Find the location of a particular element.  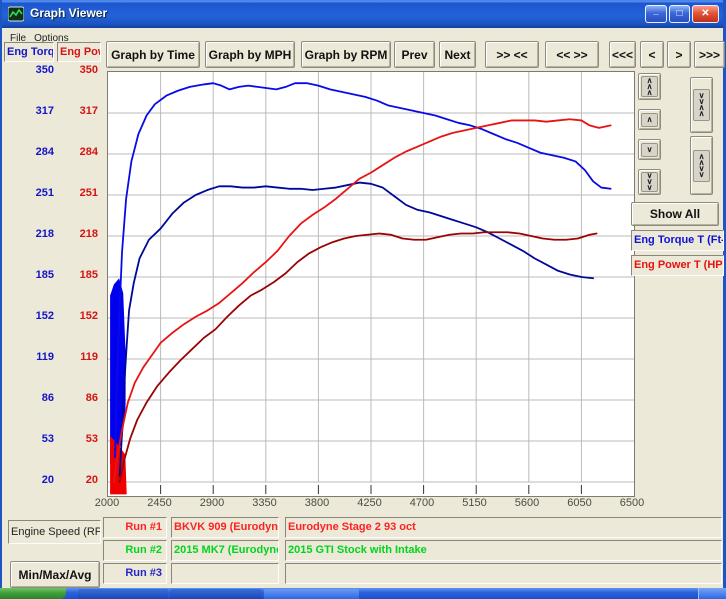

chevron-triple-down-icon: ∨ ∨ ∨ is located at coordinates (649, 182).